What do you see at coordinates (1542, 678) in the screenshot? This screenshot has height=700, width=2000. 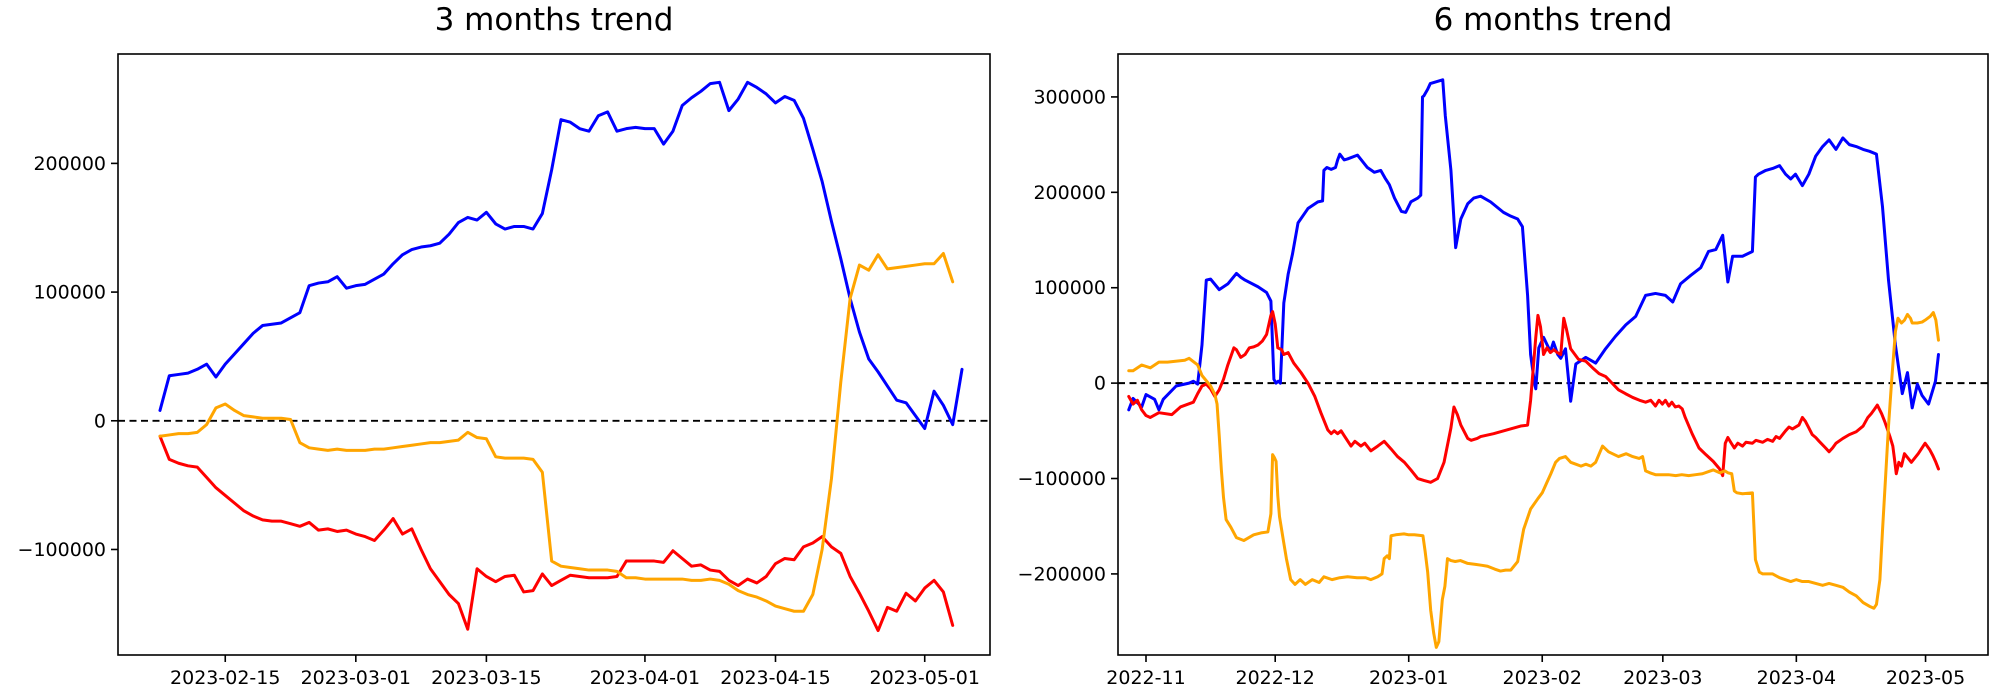 I see `svg-text: 2023-02` at bounding box center [1542, 678].